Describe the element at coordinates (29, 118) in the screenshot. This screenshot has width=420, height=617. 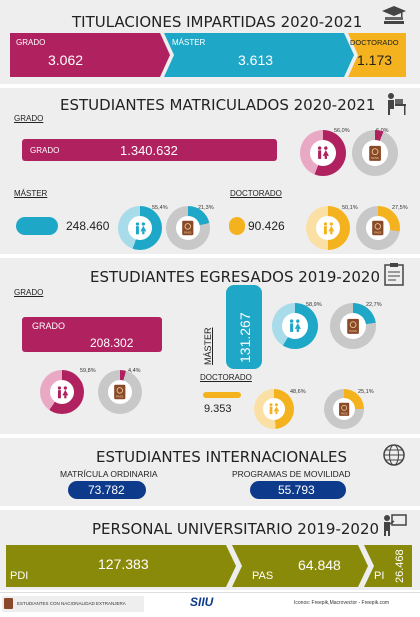
I see `matriculados-grado-header: GRADO` at that location.